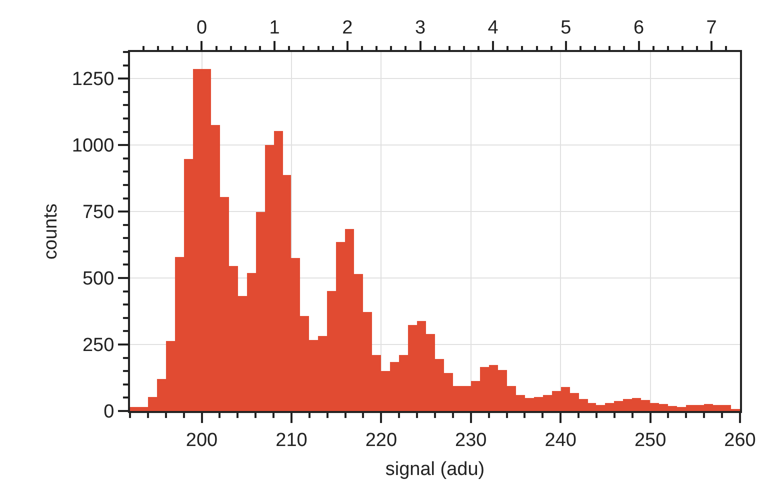 The image size is (768, 491). I want to click on x2-tick-label: 0, so click(202, 27).